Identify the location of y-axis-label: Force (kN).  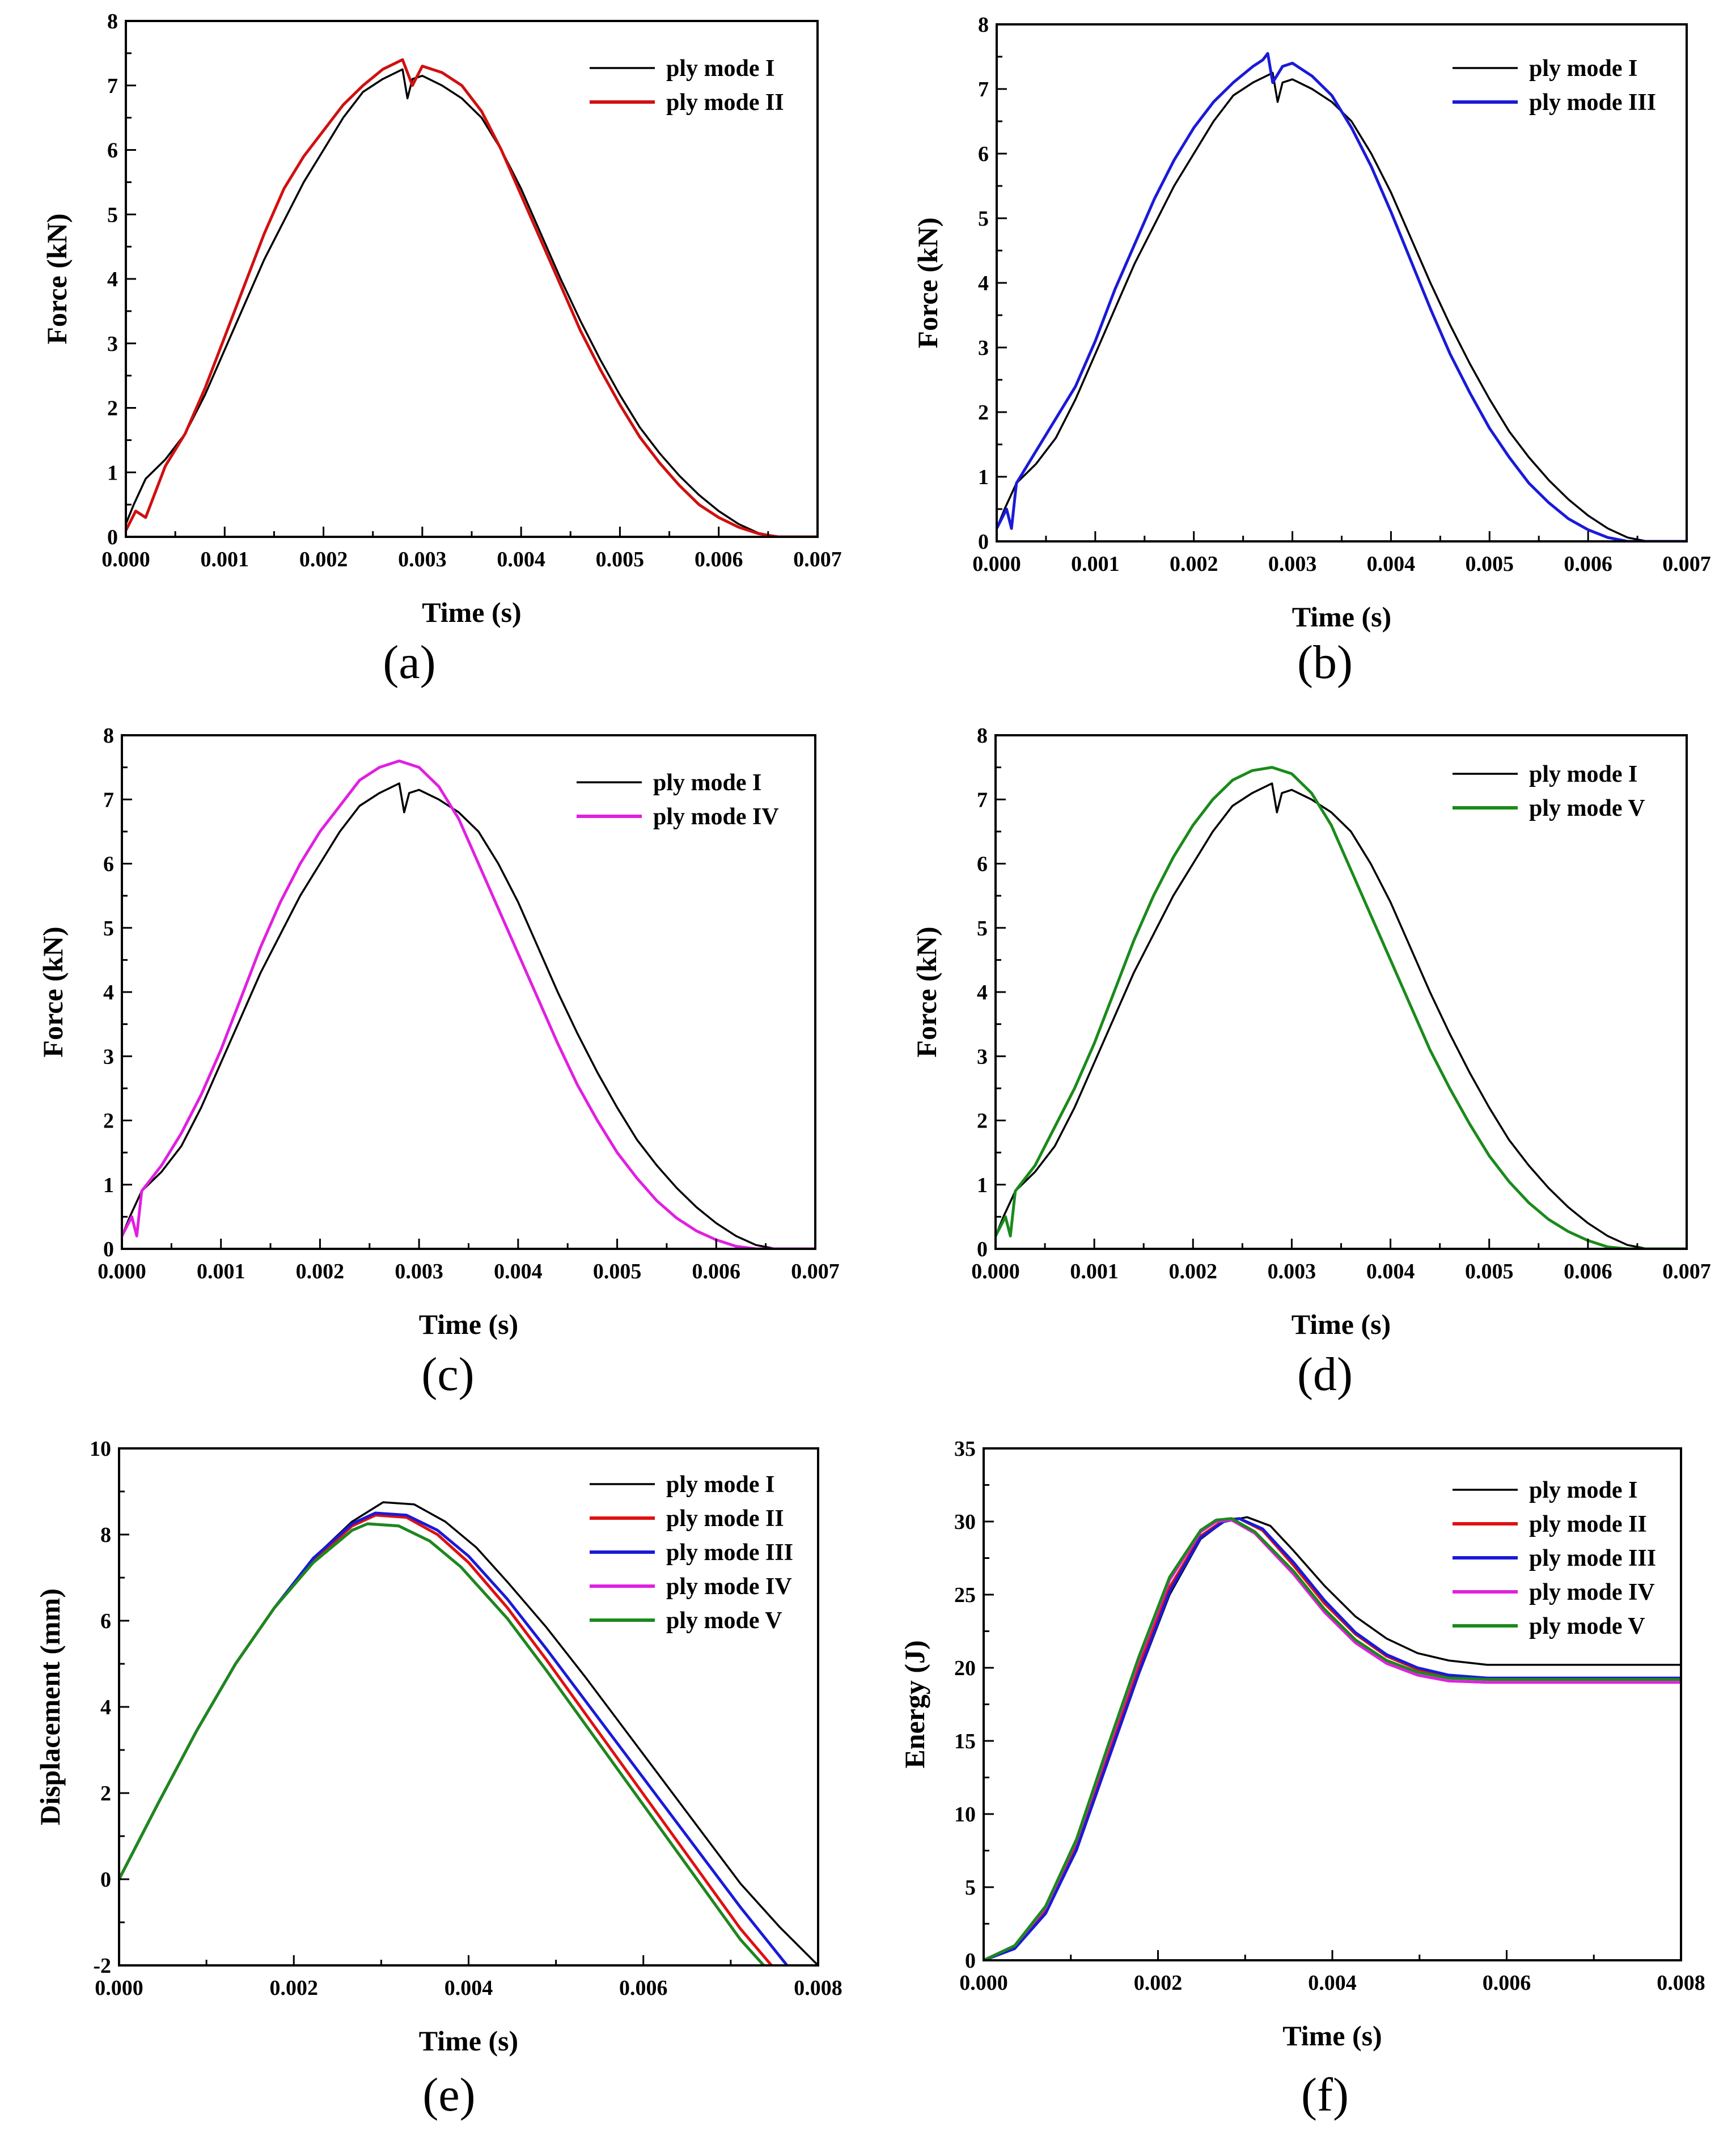
(927, 283).